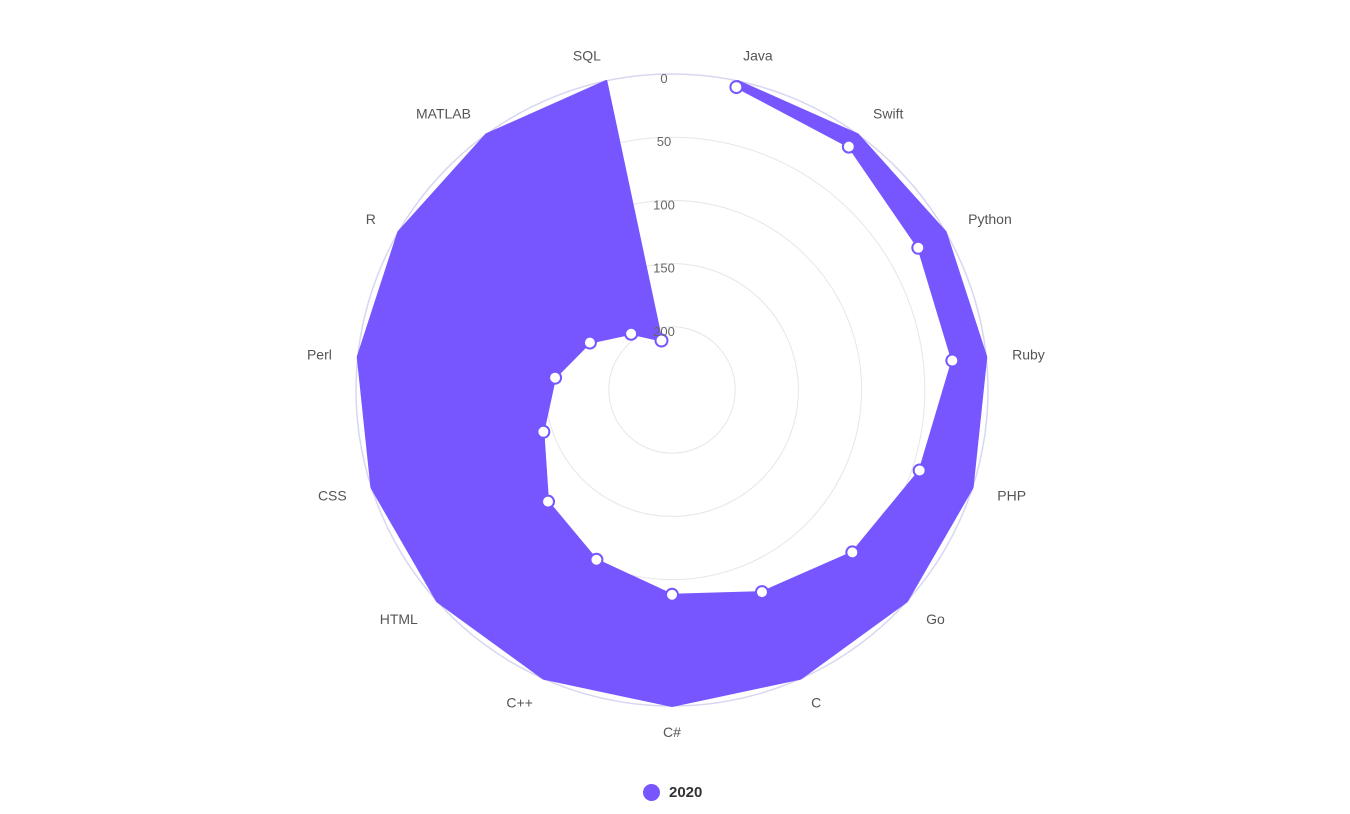 The width and height of the screenshot is (1350, 814). What do you see at coordinates (371, 219) in the screenshot?
I see `category-label-r: R` at bounding box center [371, 219].